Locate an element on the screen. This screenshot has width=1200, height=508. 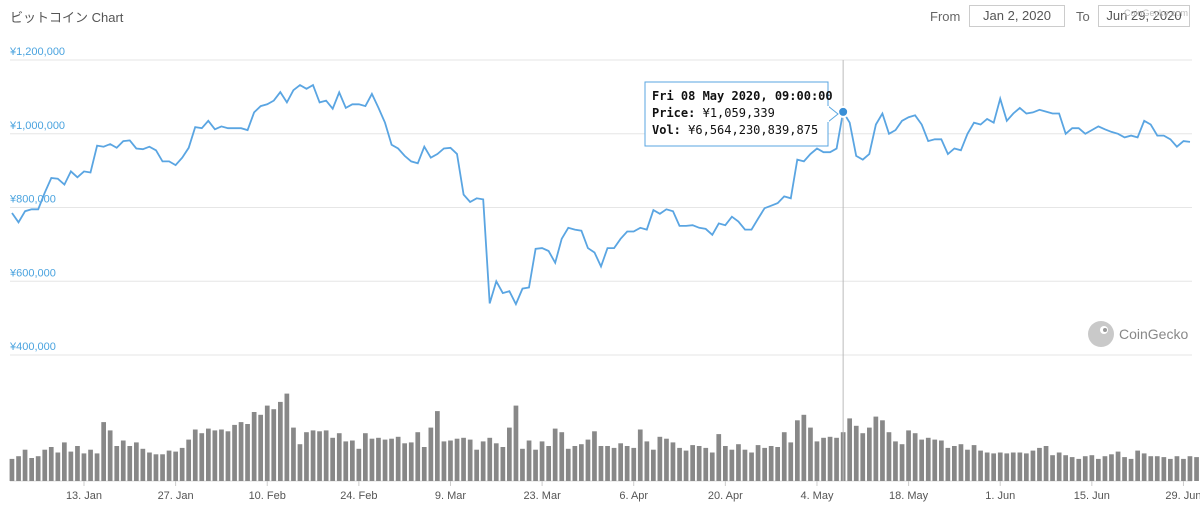
coingecko-overlay-text: CoinGecko.com is located at coordinates (1156, 13).